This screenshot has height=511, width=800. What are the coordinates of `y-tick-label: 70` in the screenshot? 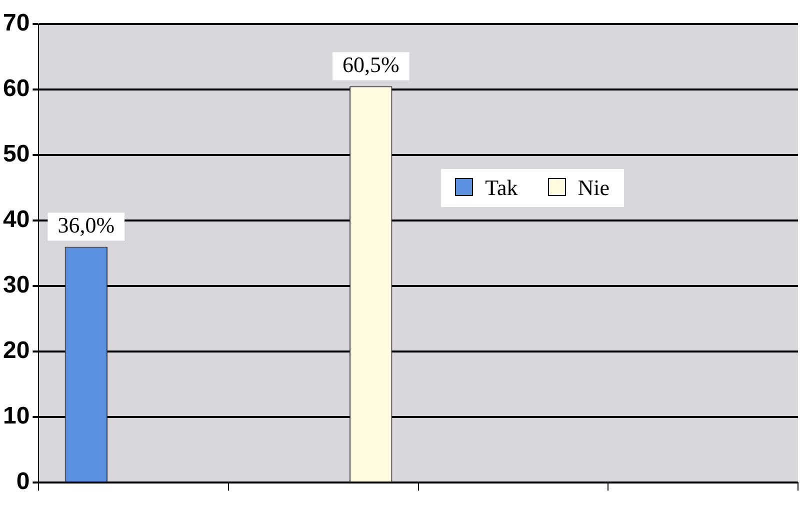 It's located at (16, 23).